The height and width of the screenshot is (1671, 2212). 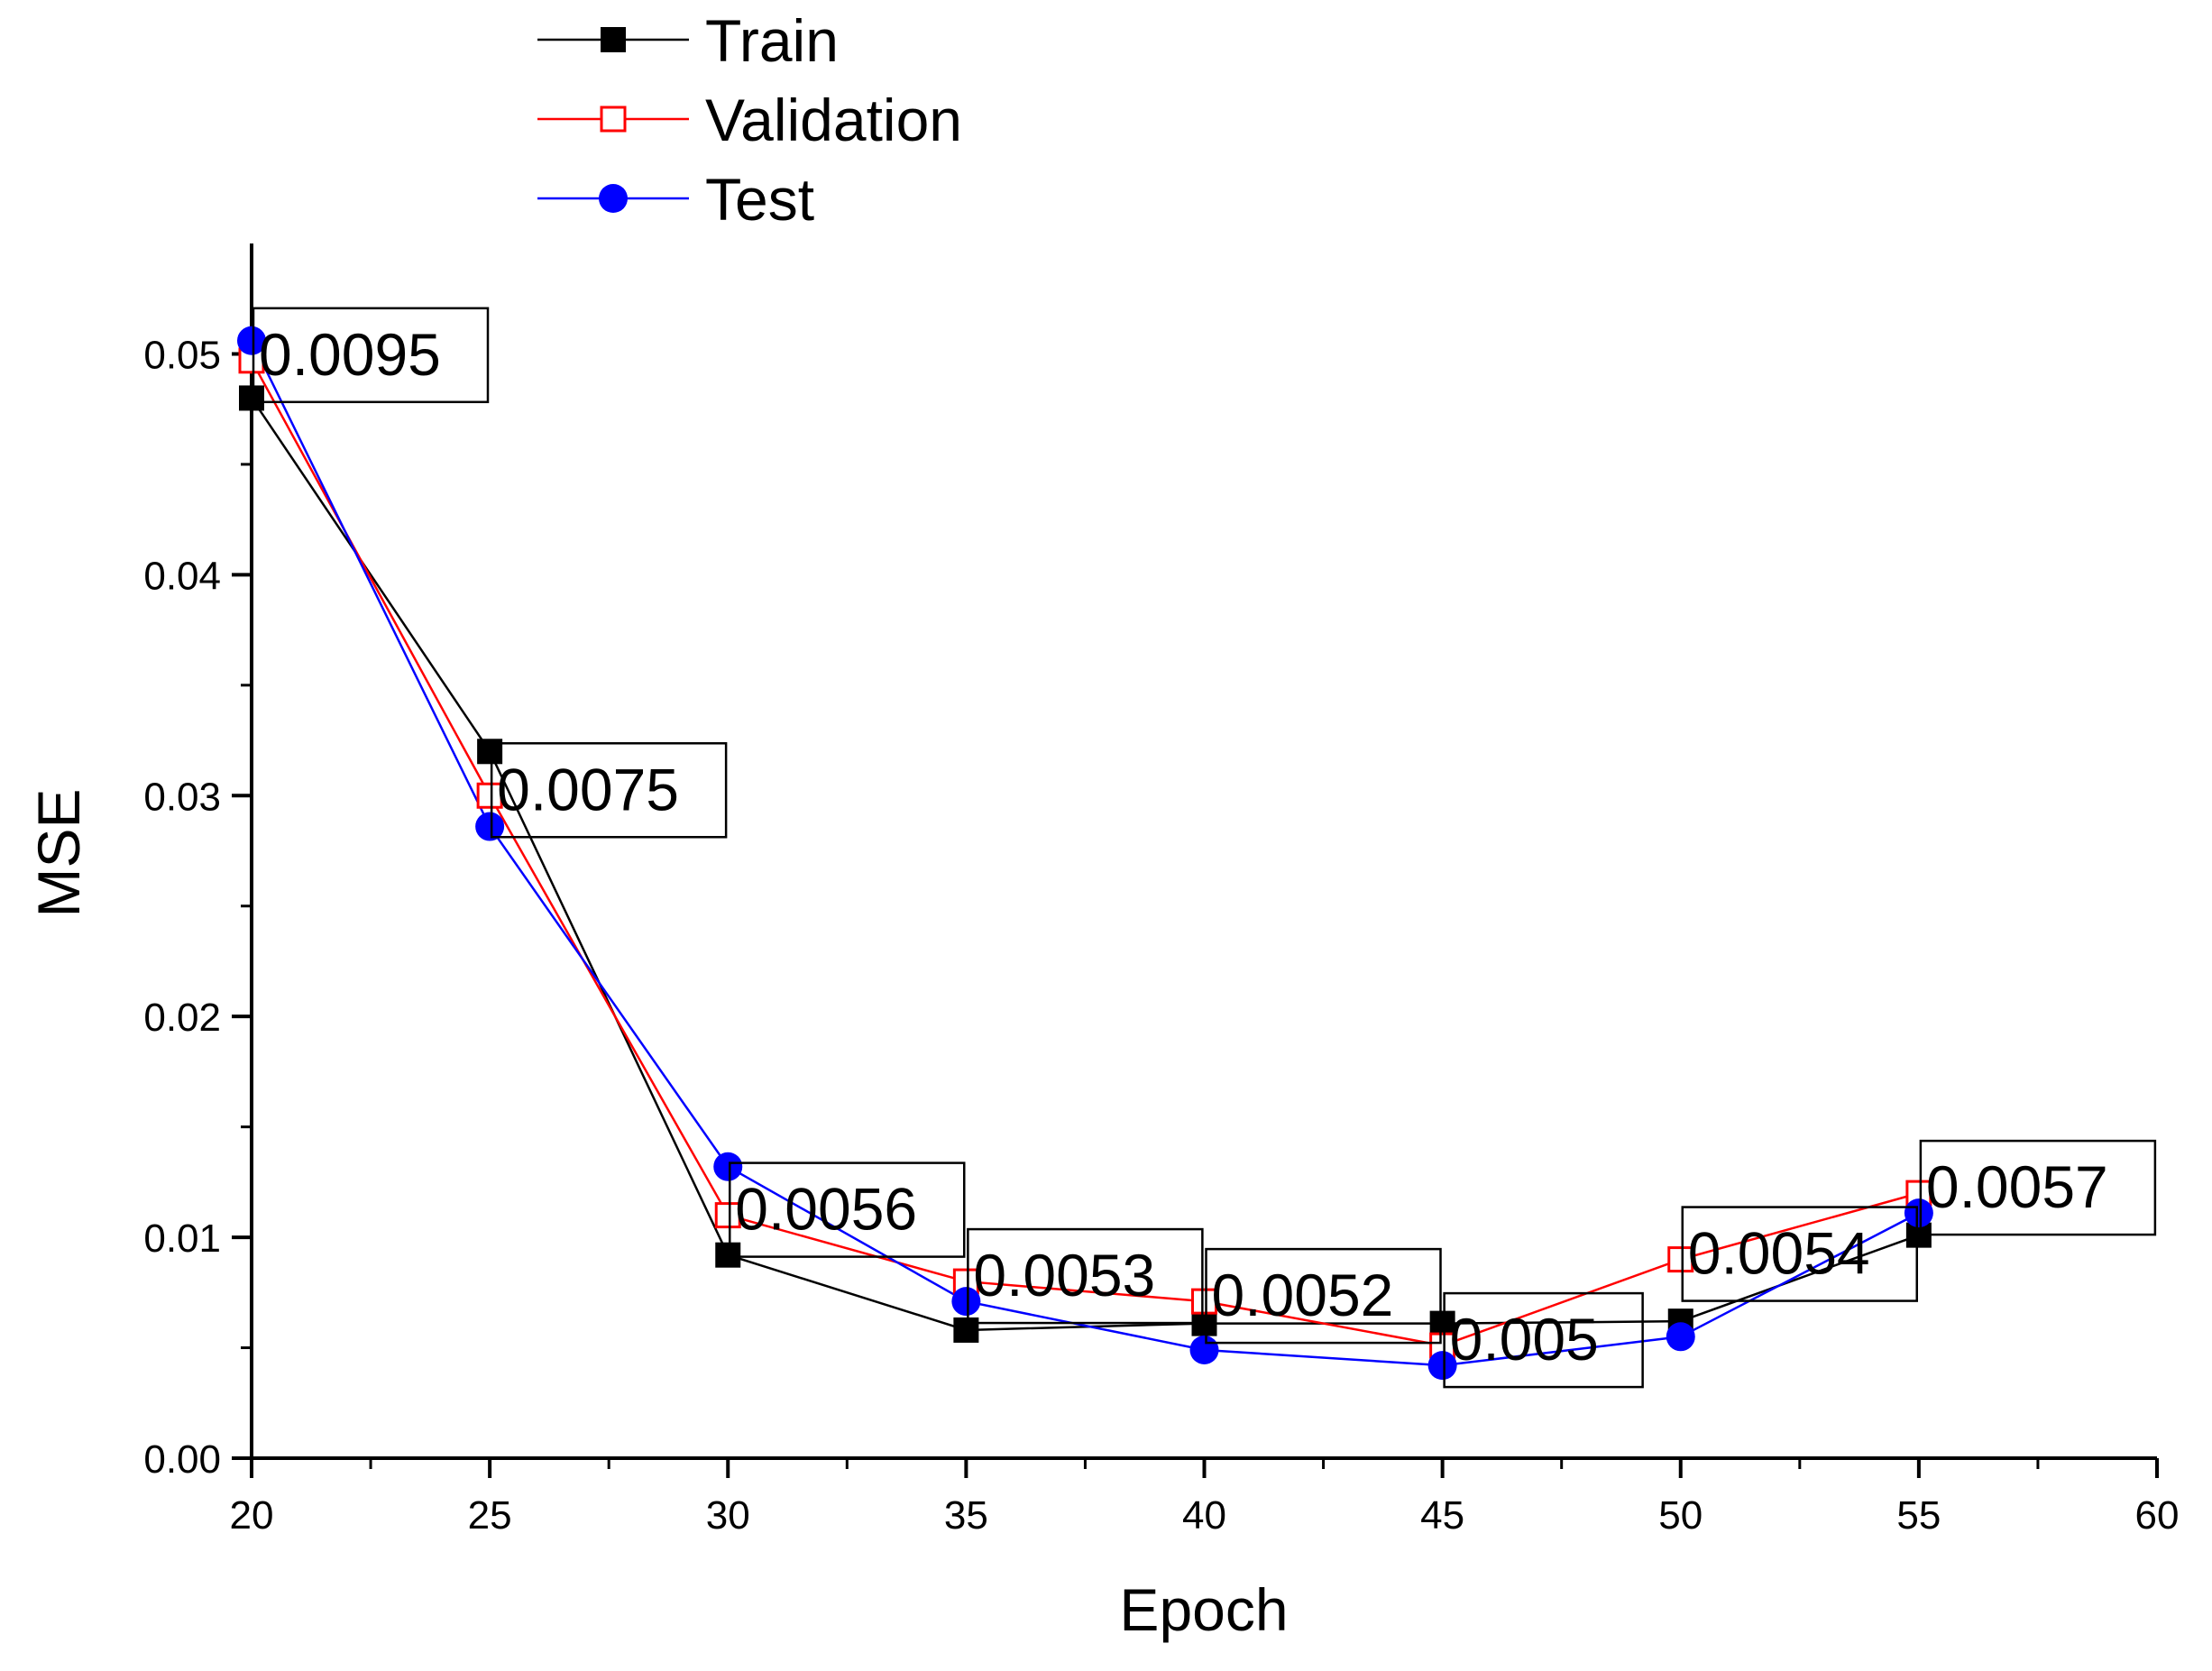 I want to click on x-tick-label: 45, so click(x=1442, y=1516).